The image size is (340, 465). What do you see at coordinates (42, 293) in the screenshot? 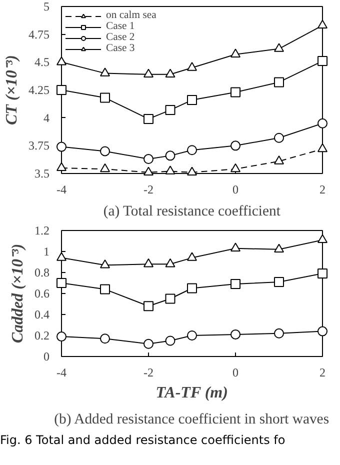
I see `y-tick-label: 0.6` at bounding box center [42, 293].